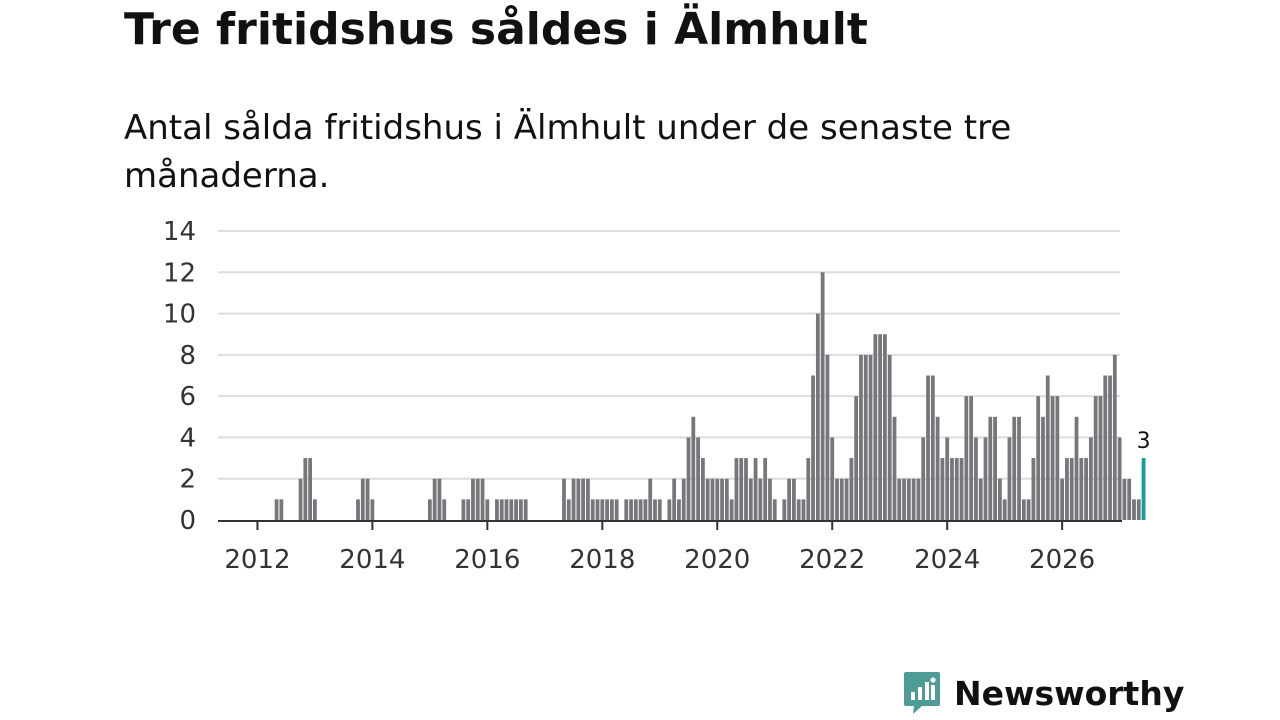 The image size is (1280, 720). I want to click on chart-title: Tre fritidshus såldes i Älmhult, so click(496, 29).